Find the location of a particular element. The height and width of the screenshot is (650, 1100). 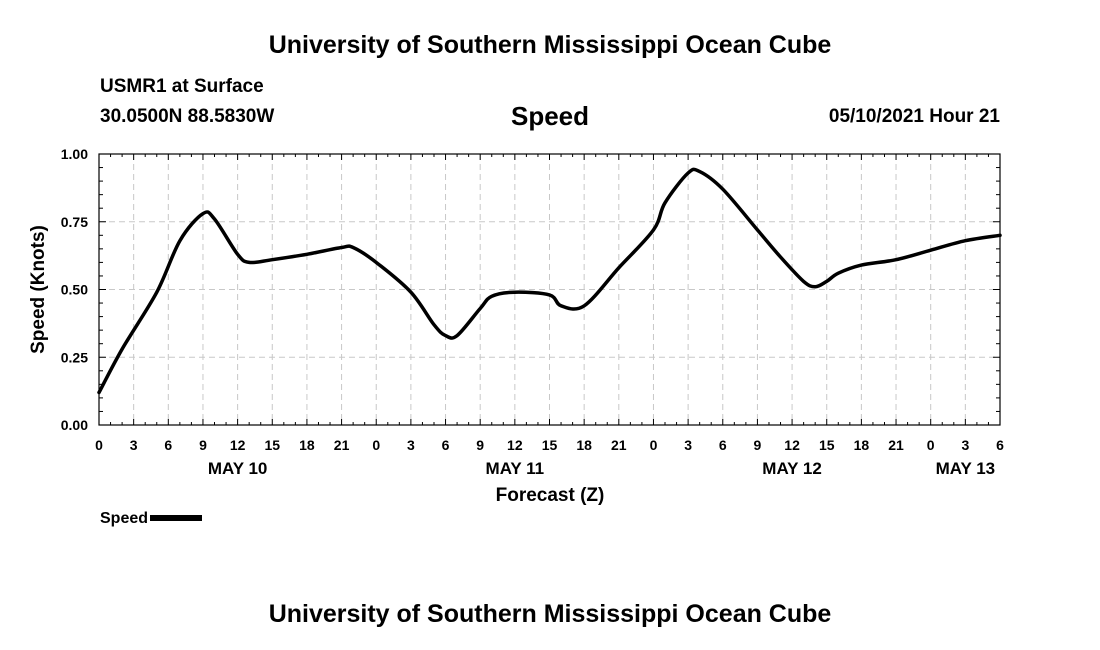

legend: Speed is located at coordinates (151, 519).